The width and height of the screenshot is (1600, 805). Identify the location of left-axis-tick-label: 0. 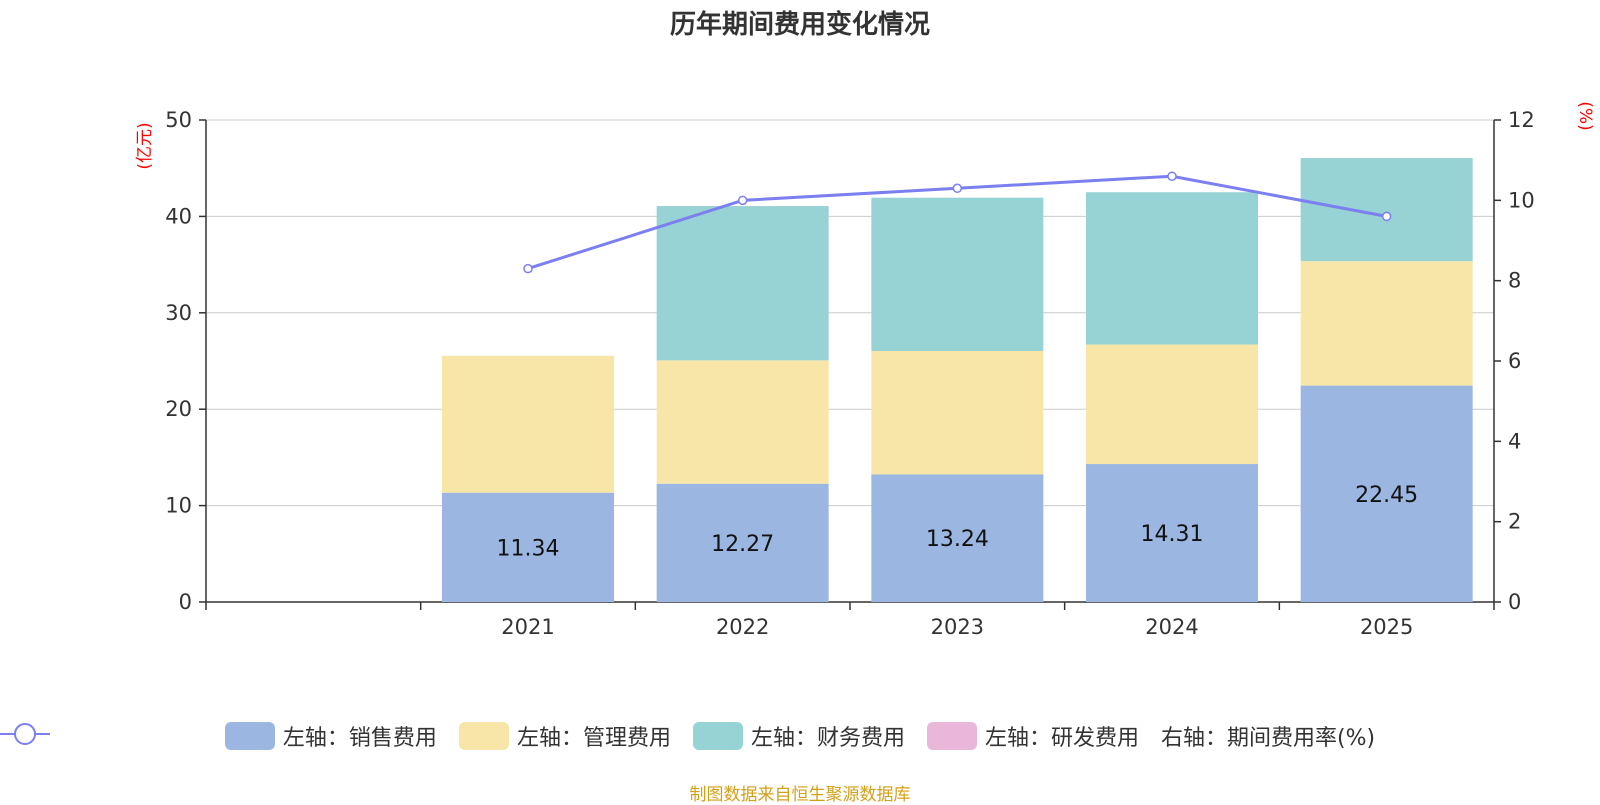
(185, 602).